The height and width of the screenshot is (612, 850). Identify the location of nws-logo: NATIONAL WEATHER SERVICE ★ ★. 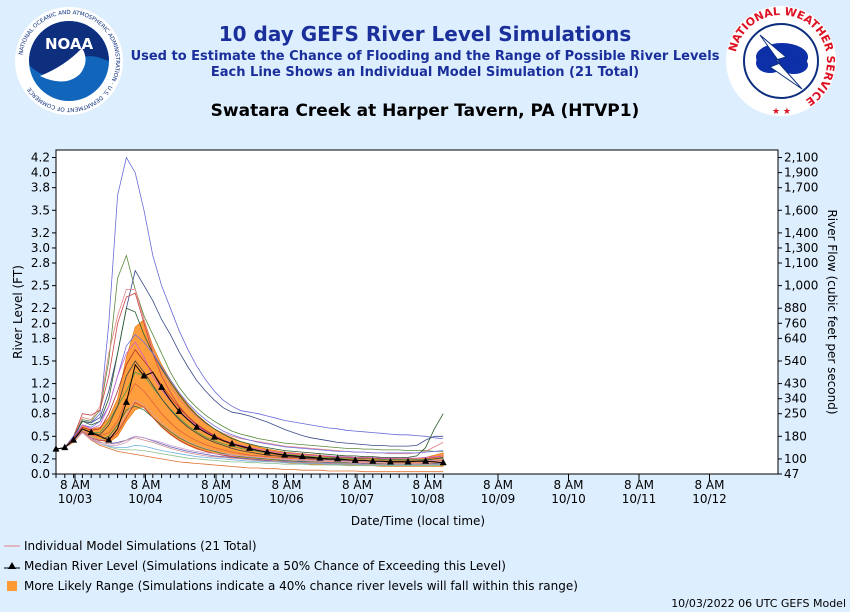
(781, 61).